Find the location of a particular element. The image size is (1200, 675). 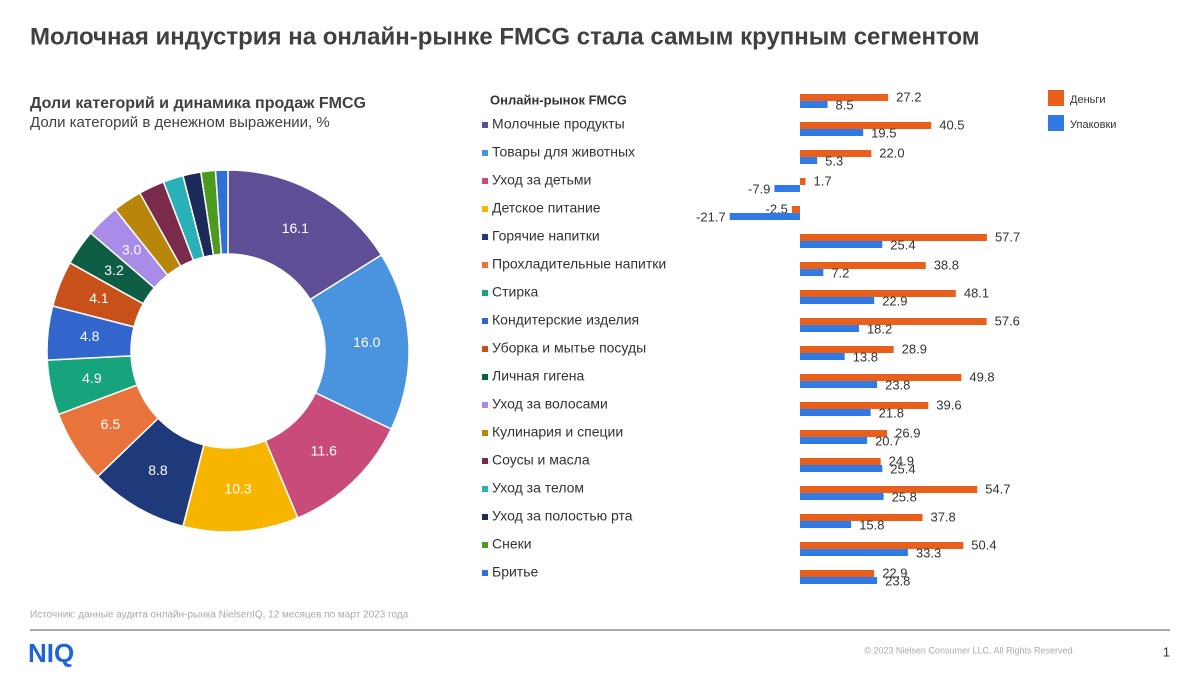

slice-label: 16.1 is located at coordinates (295, 228).